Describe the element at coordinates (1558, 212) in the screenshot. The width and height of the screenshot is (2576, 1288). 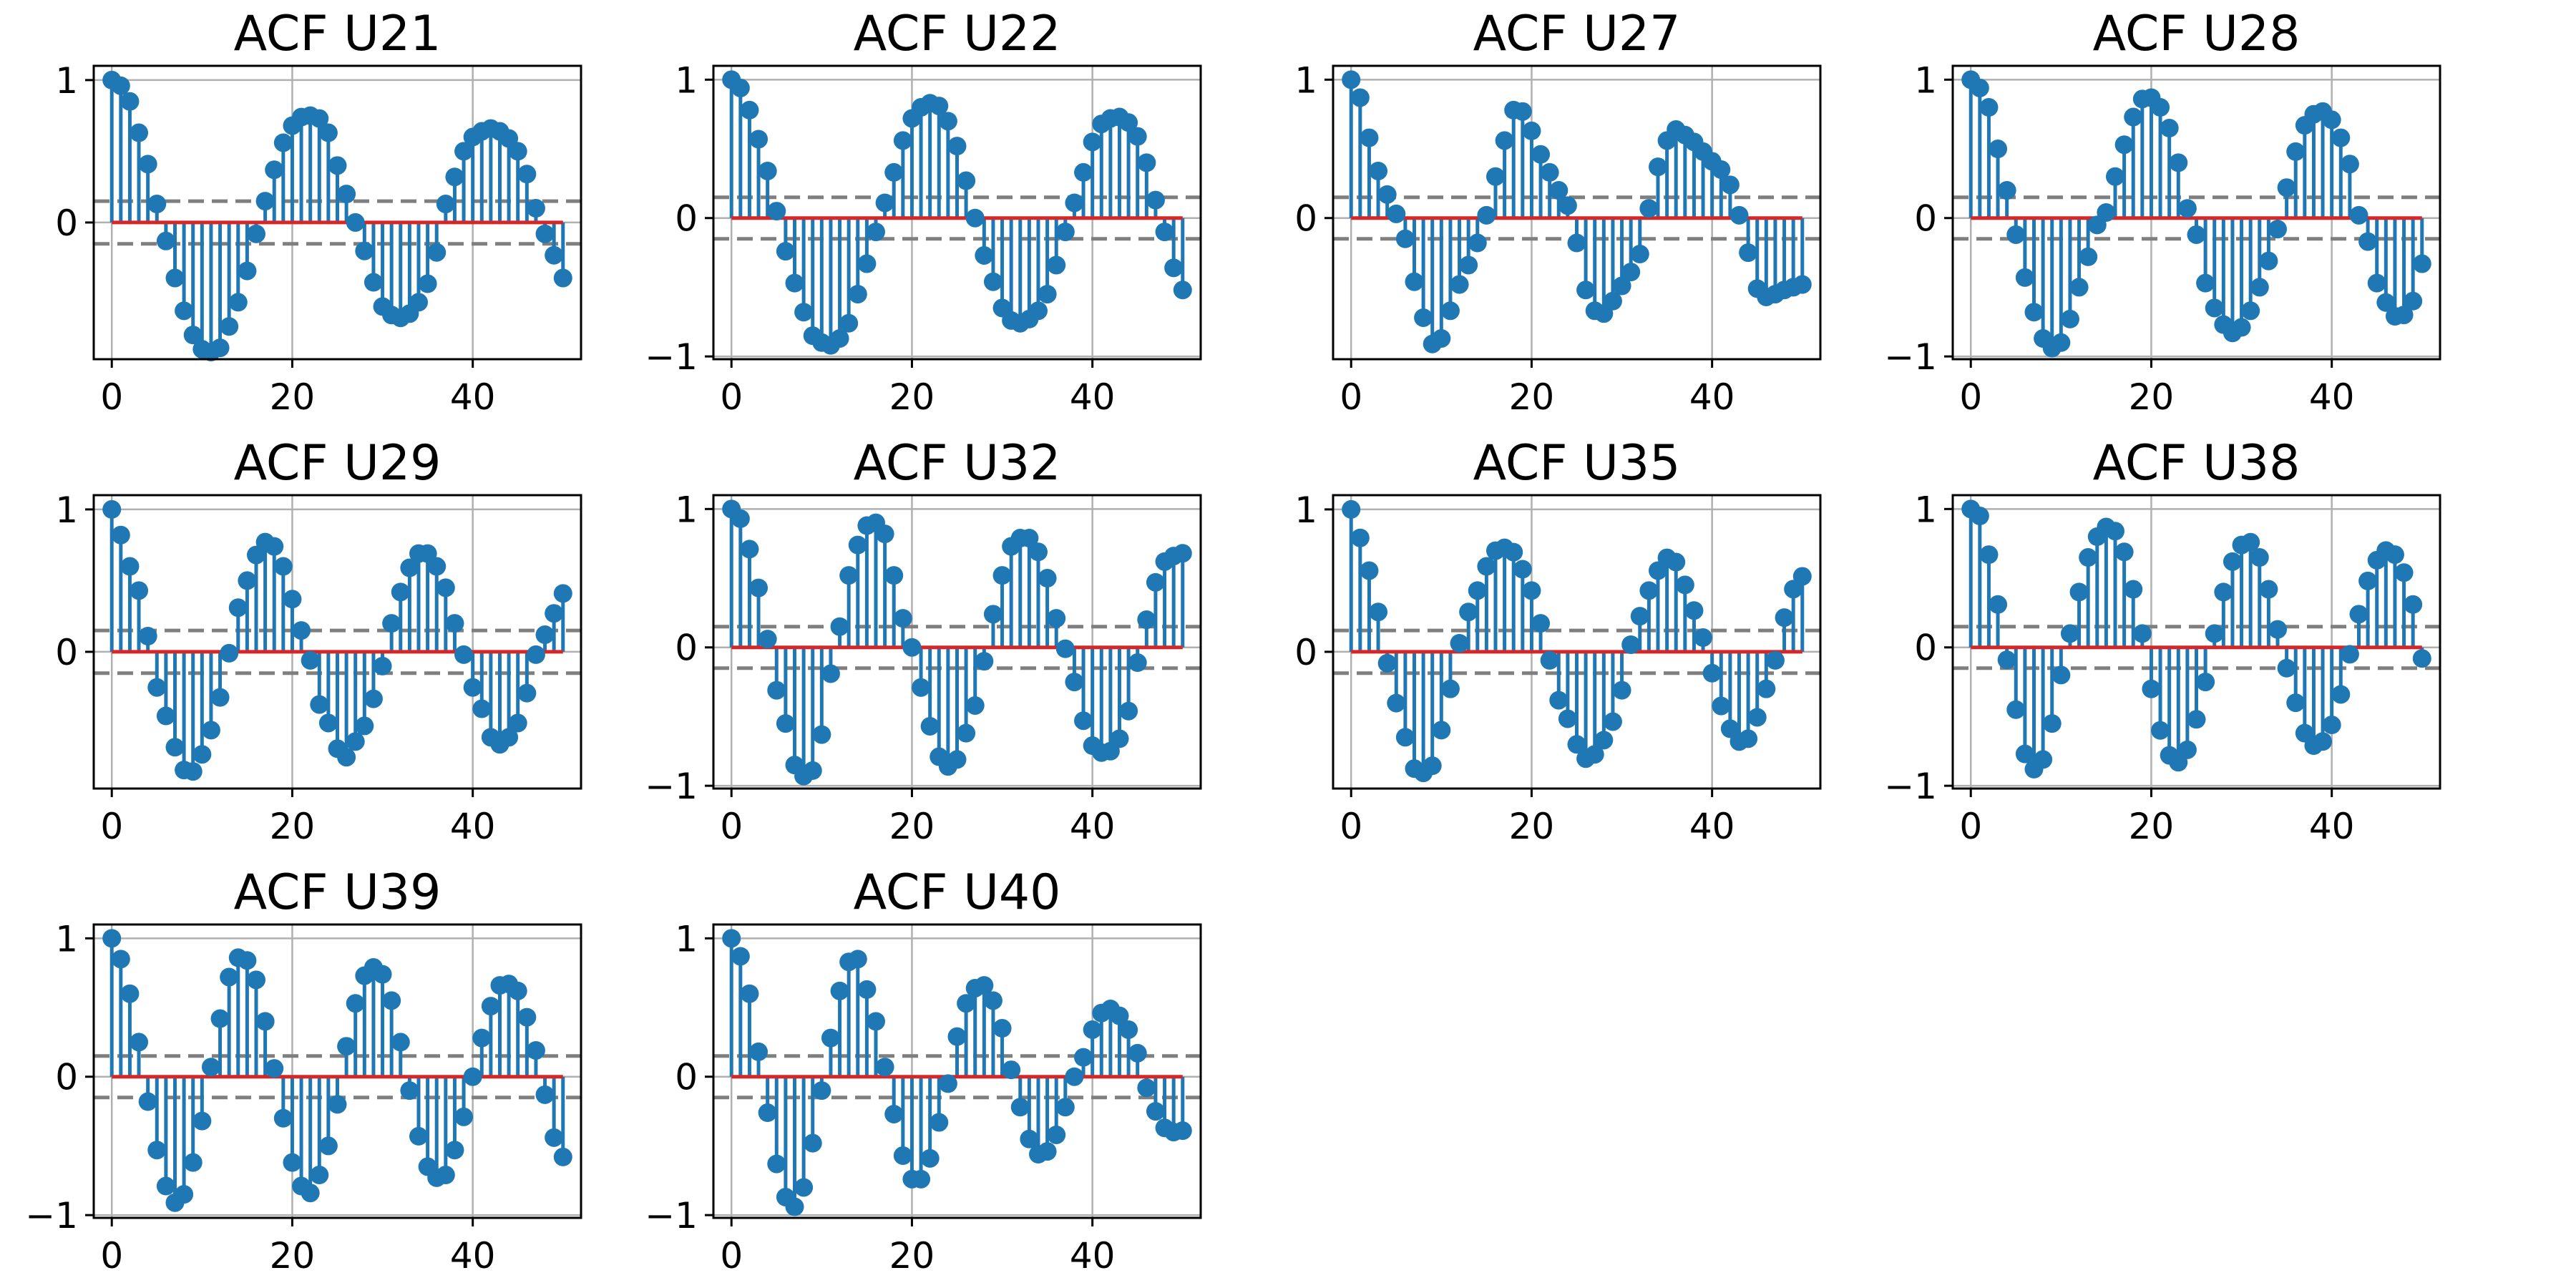
I see `acf-panel: 0 20 40 0 1 ACF U27` at that location.